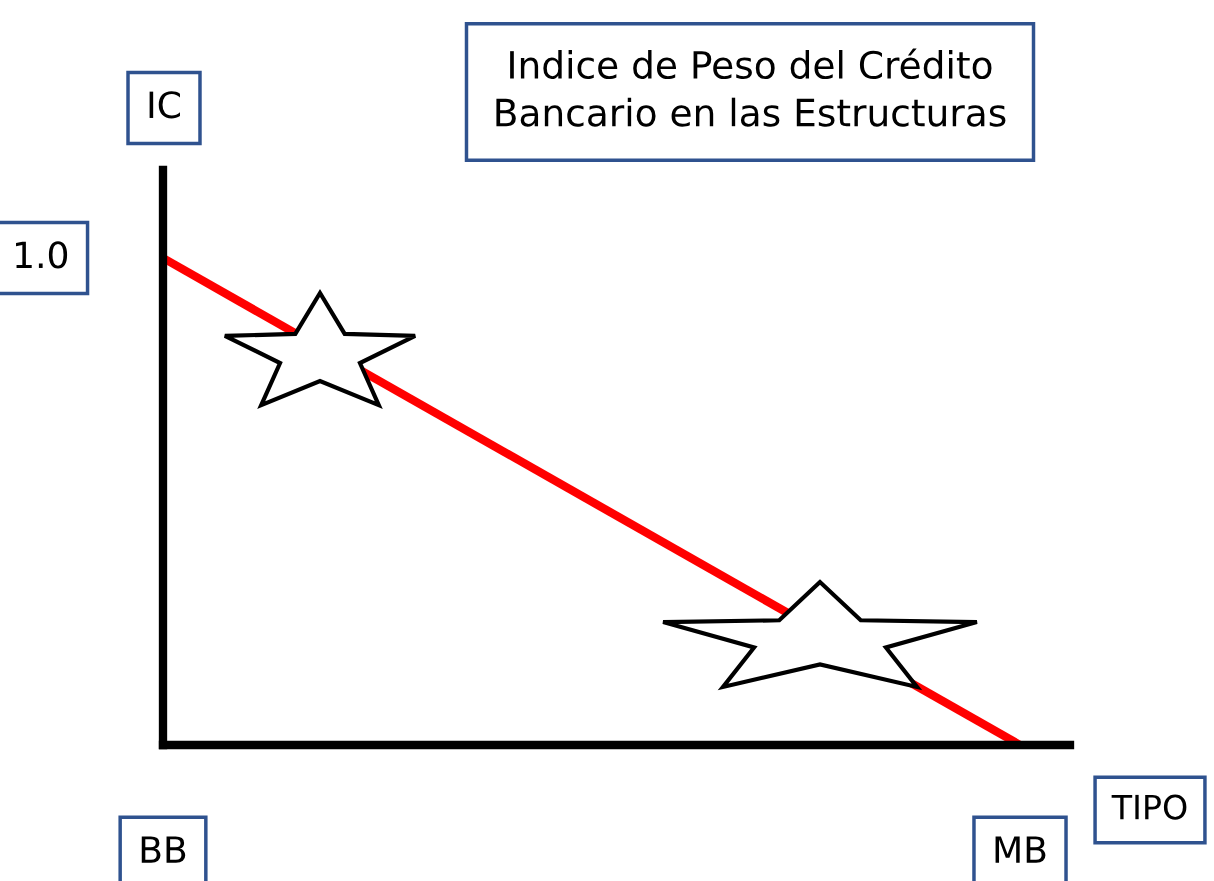  What do you see at coordinates (751, 87) in the screenshot?
I see `chart-title: Indice de Peso del Crédito Bancario en las Estructuras` at bounding box center [751, 87].